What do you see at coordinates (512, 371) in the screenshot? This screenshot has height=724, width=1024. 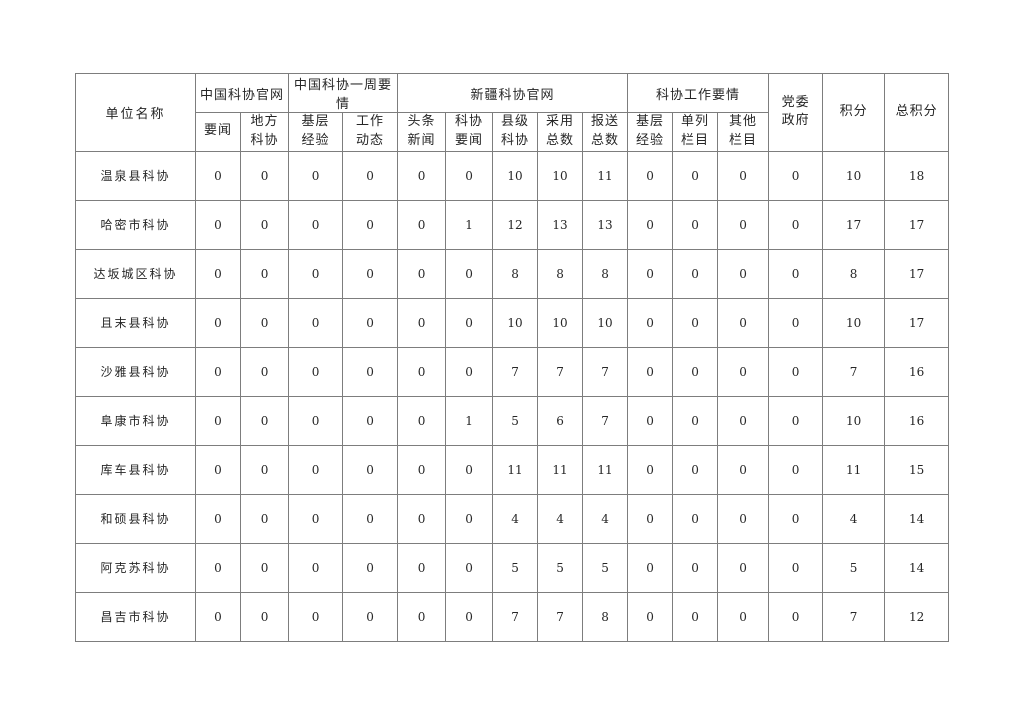 I see `table-row: 沙雅县科协 0 0 0 0 0 0 7 7 7 0 0 0 0 7 16` at bounding box center [512, 371].